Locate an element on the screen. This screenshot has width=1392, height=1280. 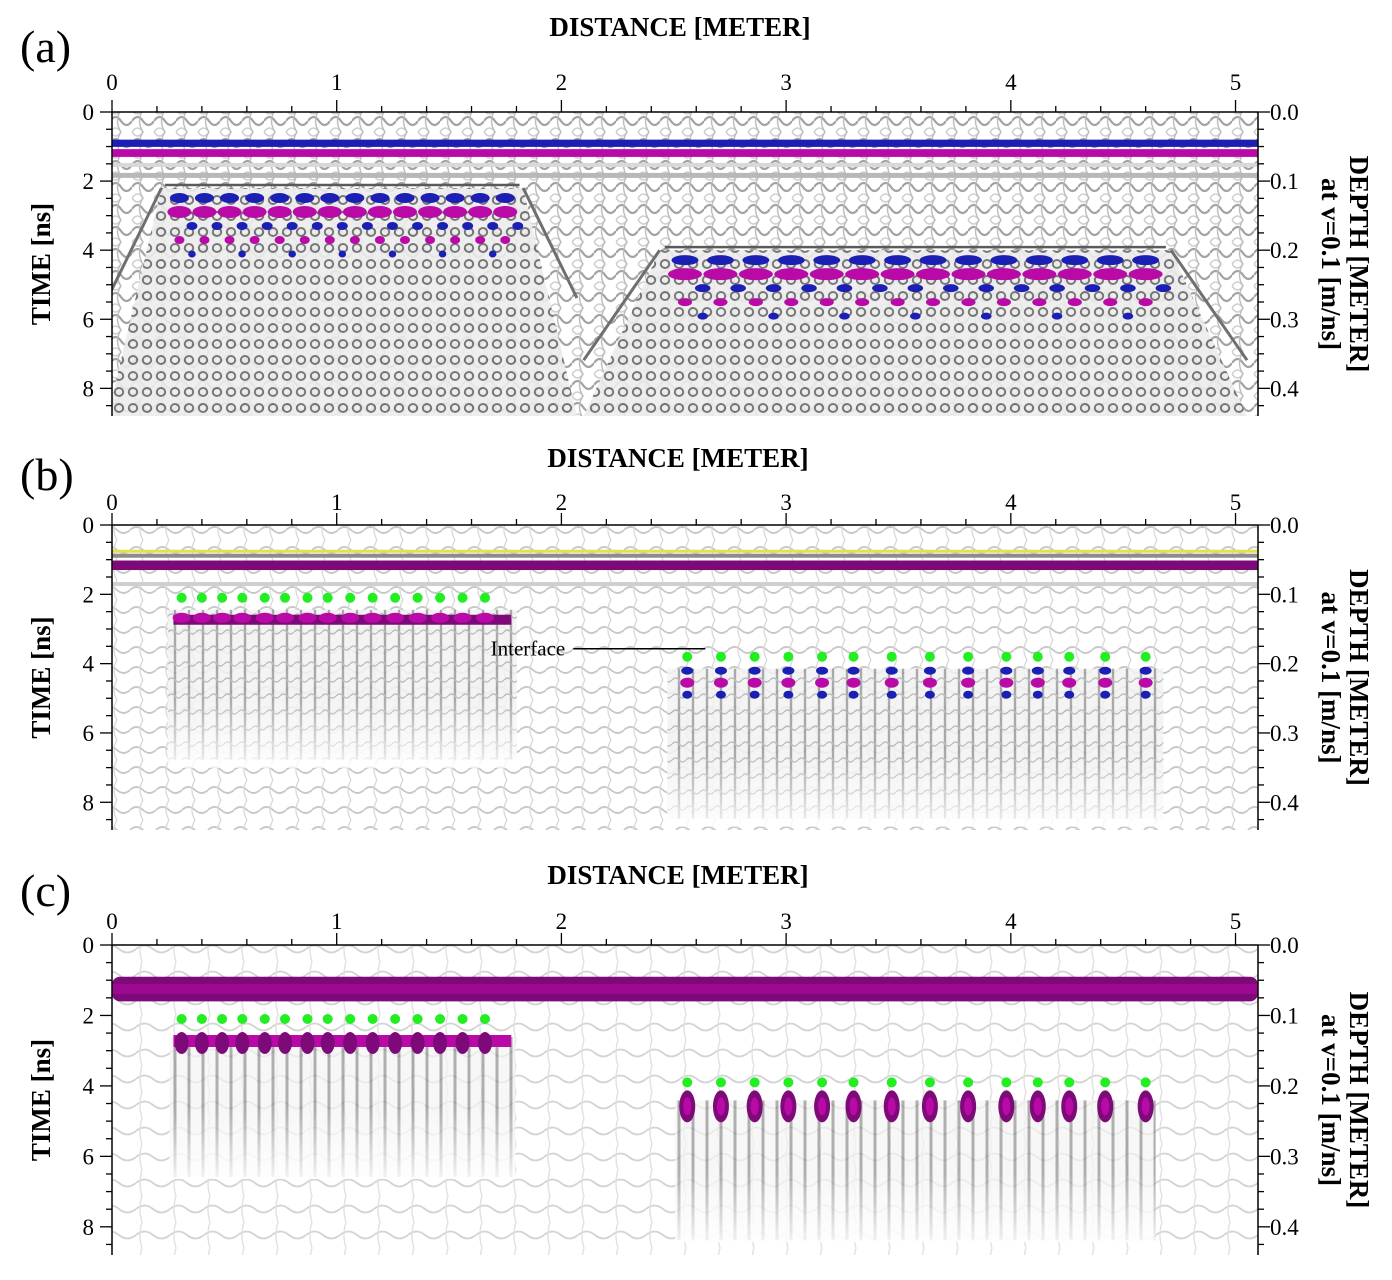
depth-axis-subtitle: at v=0.1 [m/ns] is located at coordinates (1331, 1100).